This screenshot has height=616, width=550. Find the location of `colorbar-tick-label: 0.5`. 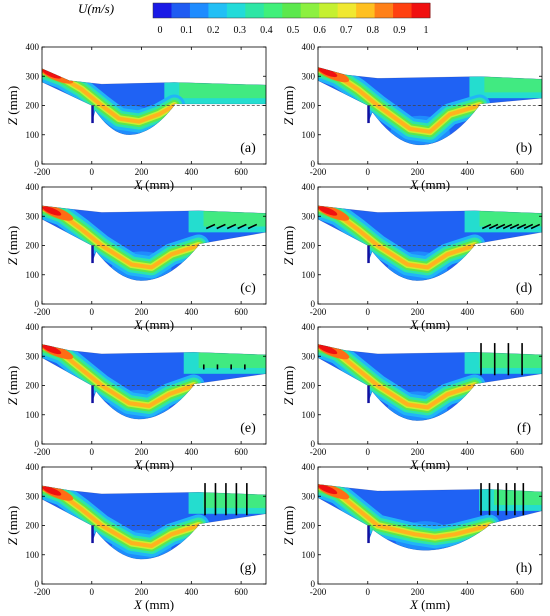

colorbar-tick-label: 0.5 is located at coordinates (293, 30).